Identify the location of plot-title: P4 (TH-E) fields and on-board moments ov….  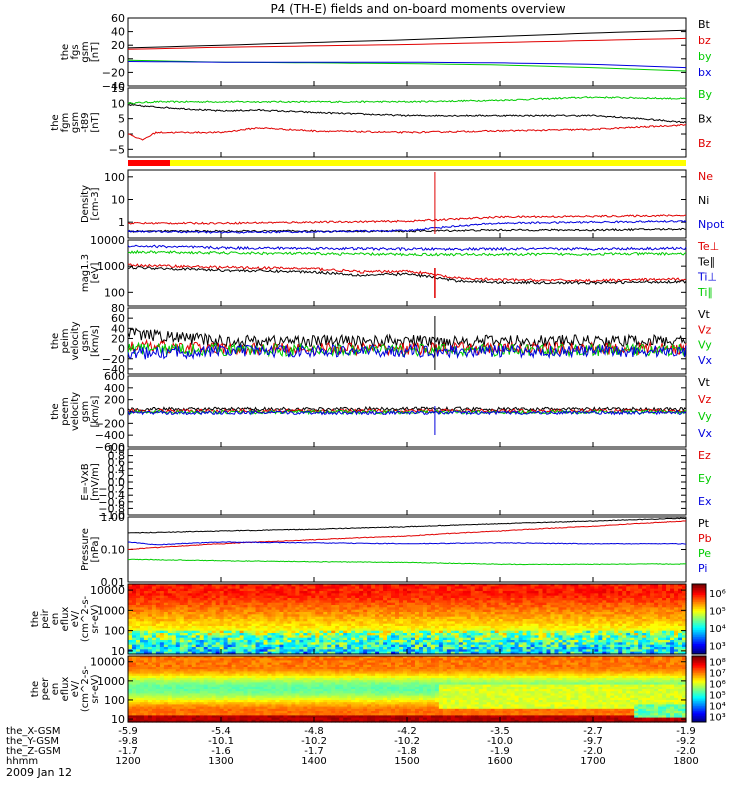
(417, 9).